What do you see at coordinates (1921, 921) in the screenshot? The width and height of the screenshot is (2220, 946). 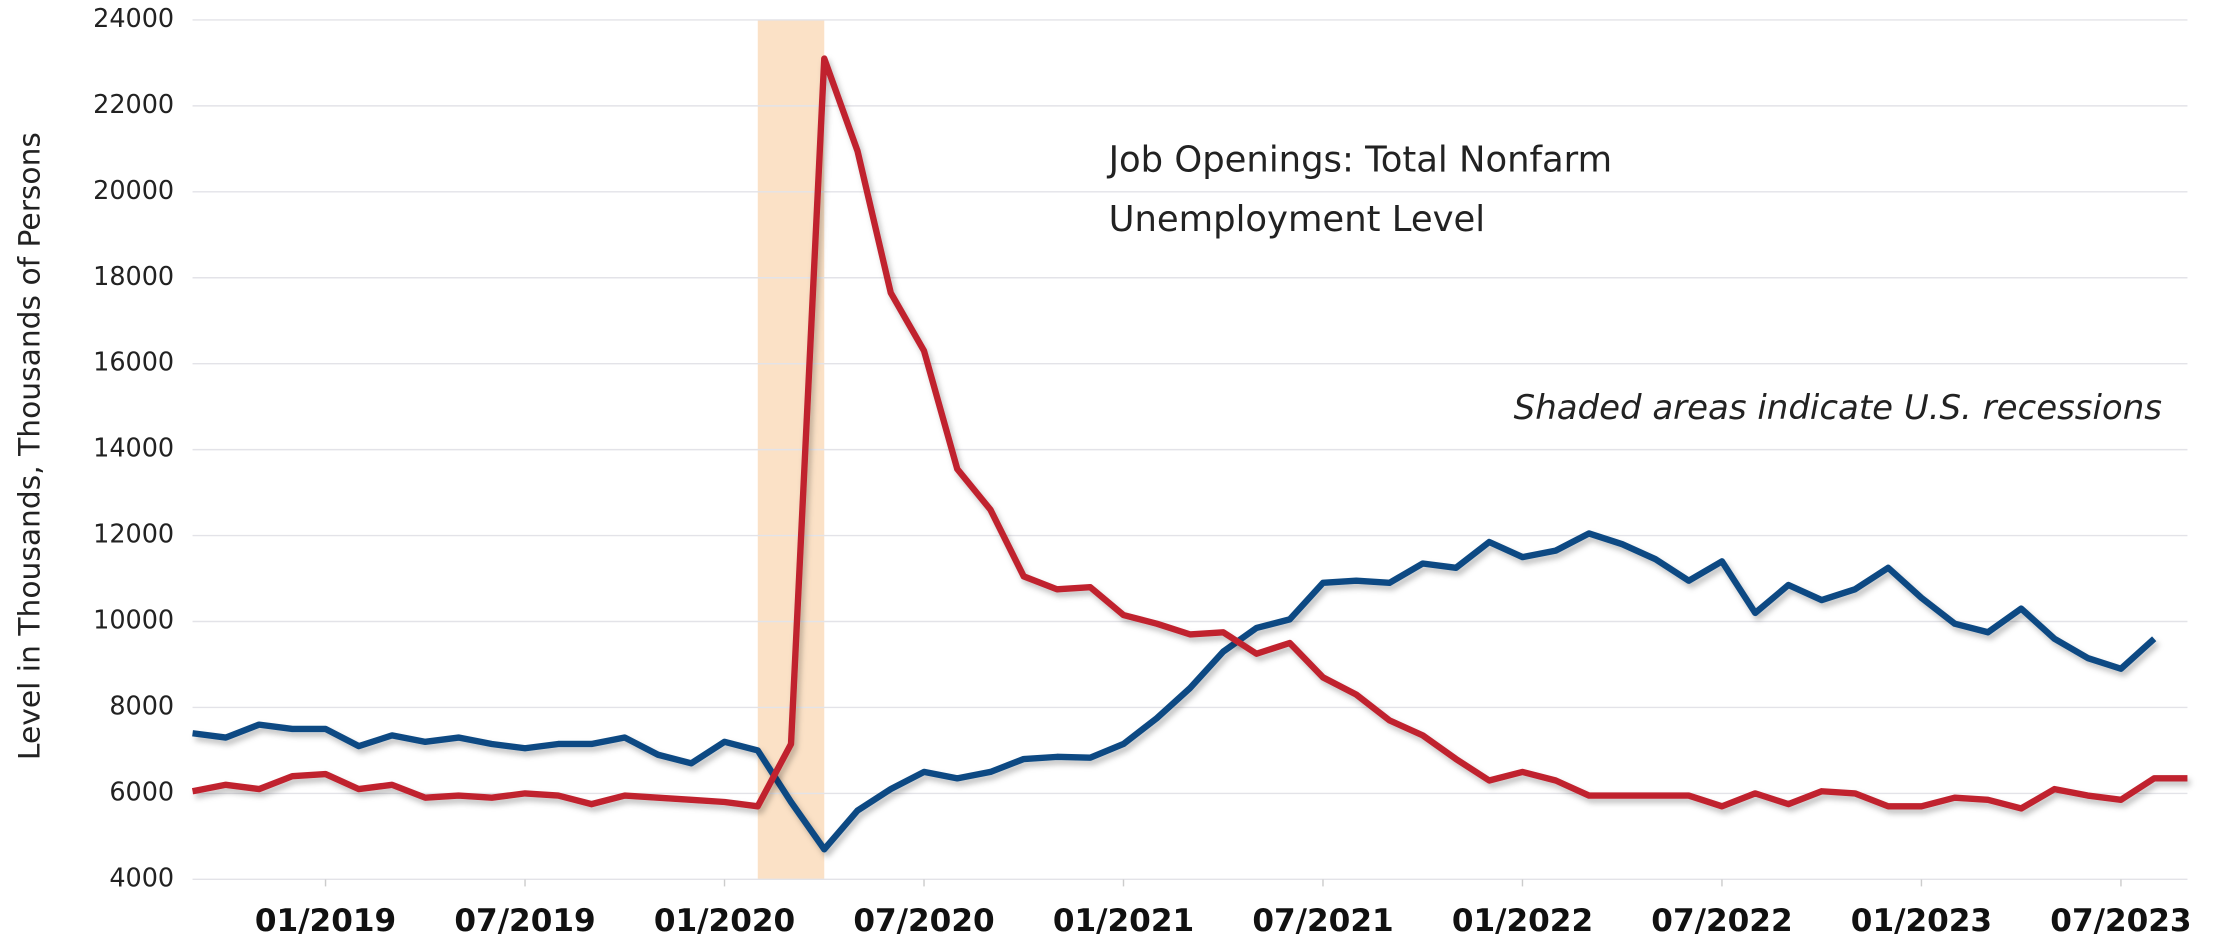 I see `x-tick-label: 01/2023` at bounding box center [1921, 921].